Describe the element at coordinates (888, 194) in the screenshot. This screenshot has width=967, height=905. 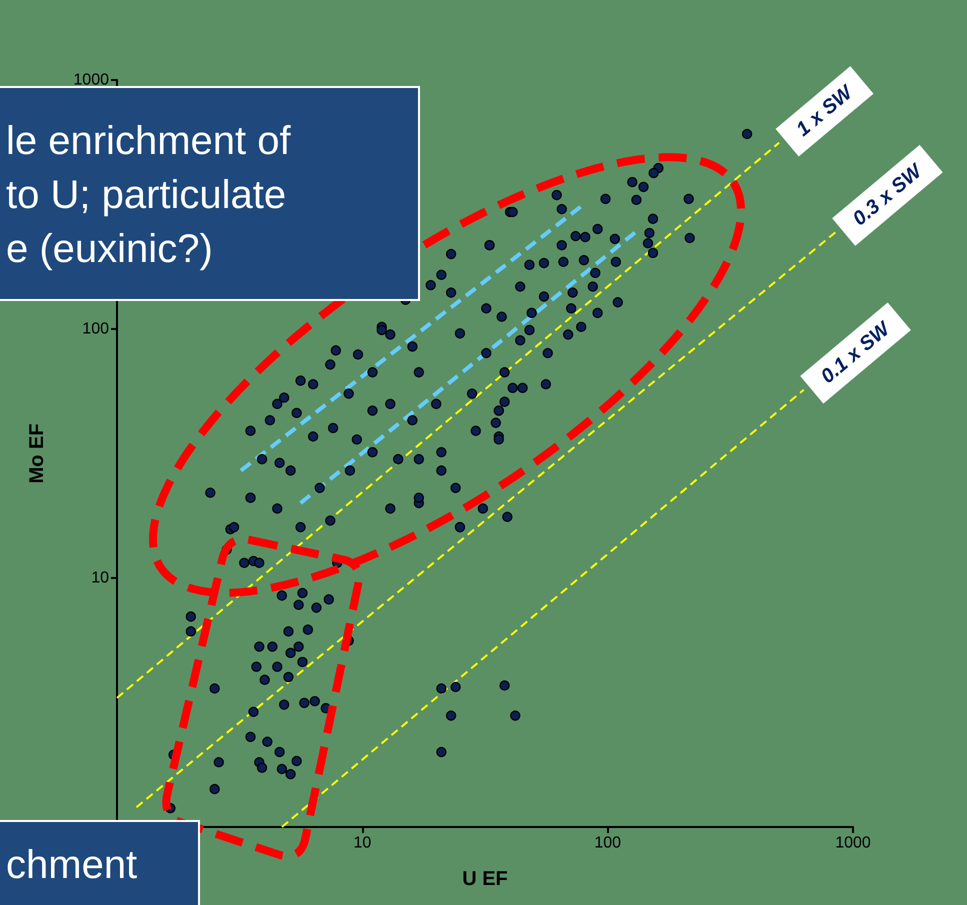
I see `text: 0.3 x SW` at that location.